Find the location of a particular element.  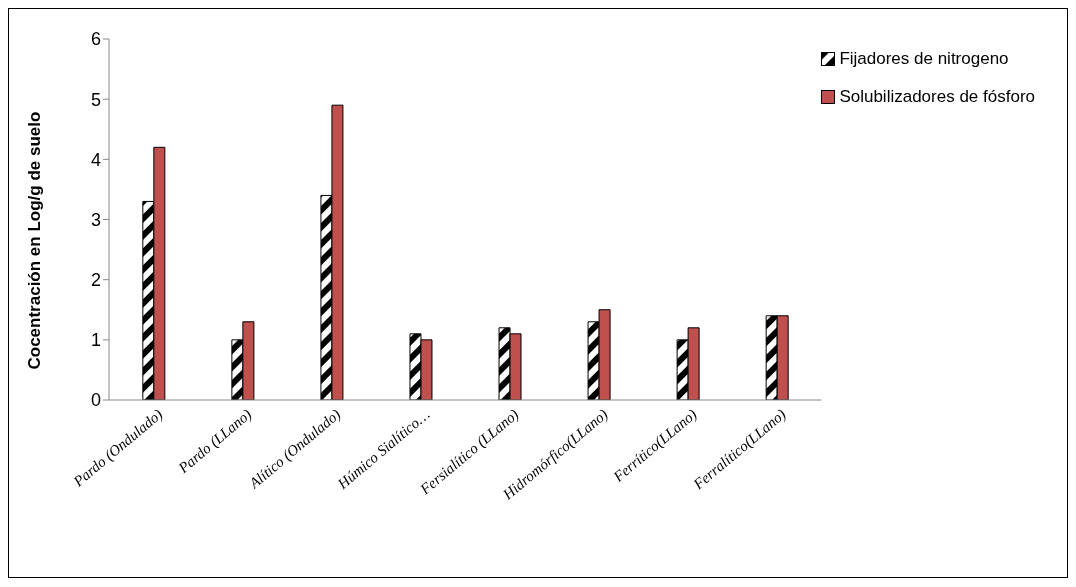

legend-label: Fijadores de nitrogeno is located at coordinates (924, 59).